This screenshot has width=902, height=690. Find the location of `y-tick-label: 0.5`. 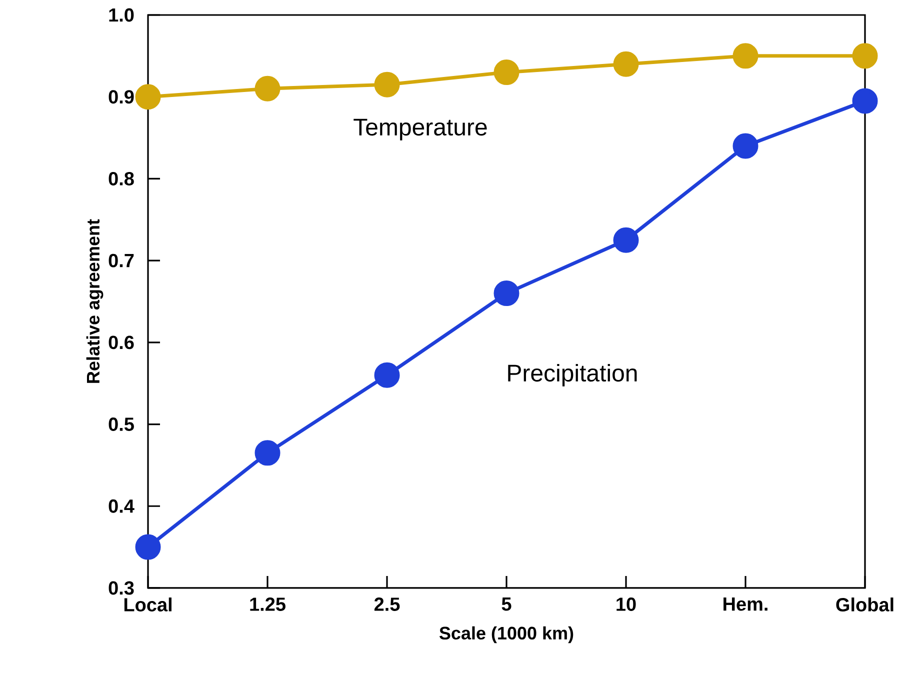

y-tick-label: 0.5 is located at coordinates (121, 425).